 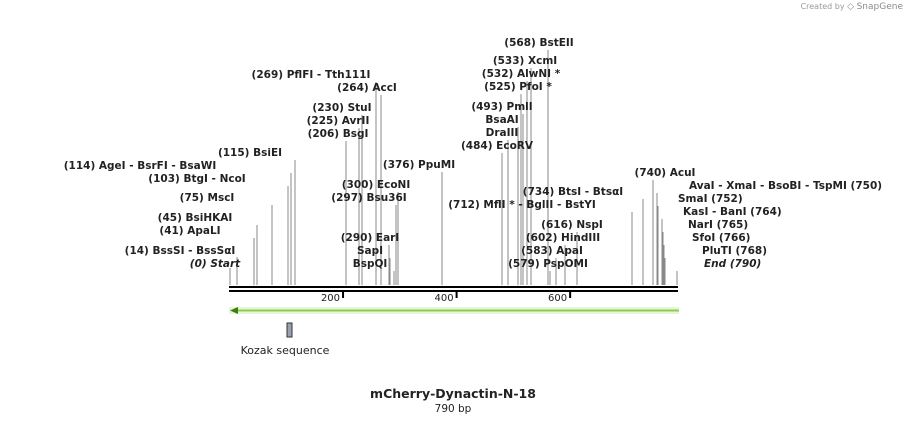 I want to click on kozak-feature: Kozak sequence, so click(x=285, y=339).